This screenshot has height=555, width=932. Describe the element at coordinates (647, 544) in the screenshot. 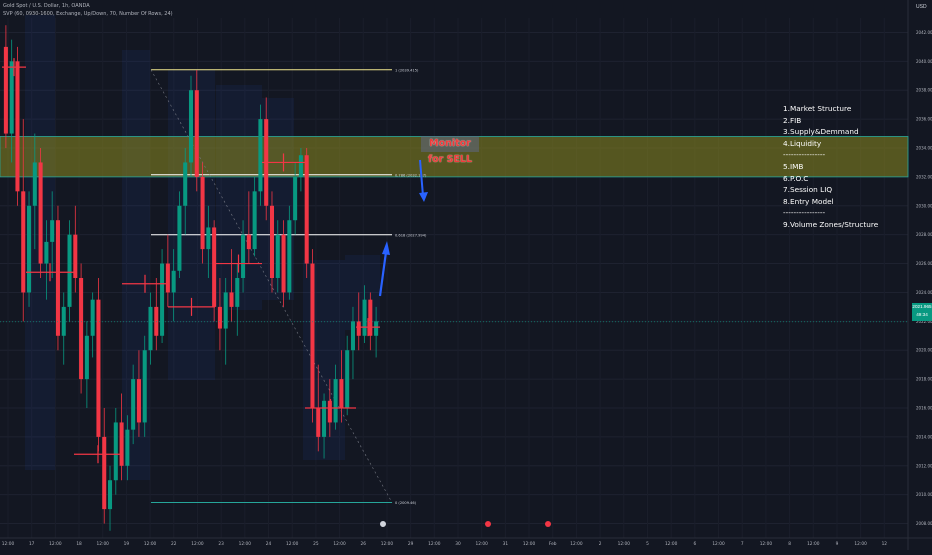

I see `x-tick-label: 5` at that location.